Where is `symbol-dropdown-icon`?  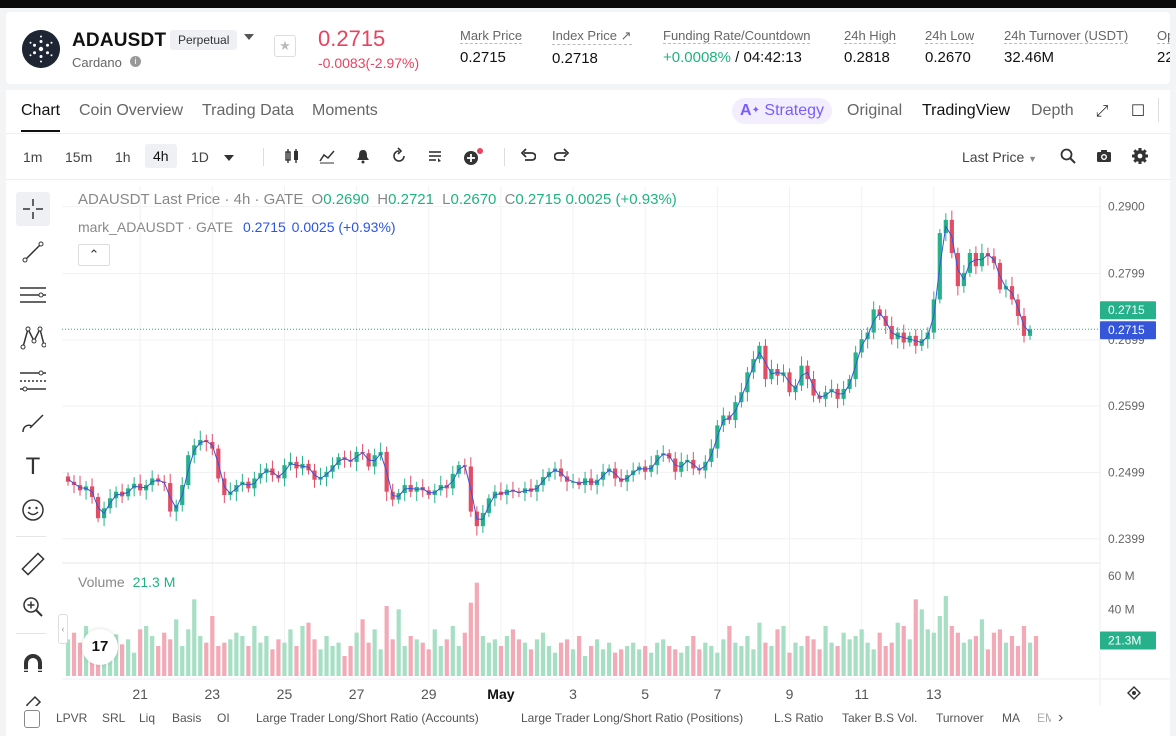 symbol-dropdown-icon is located at coordinates (249, 37).